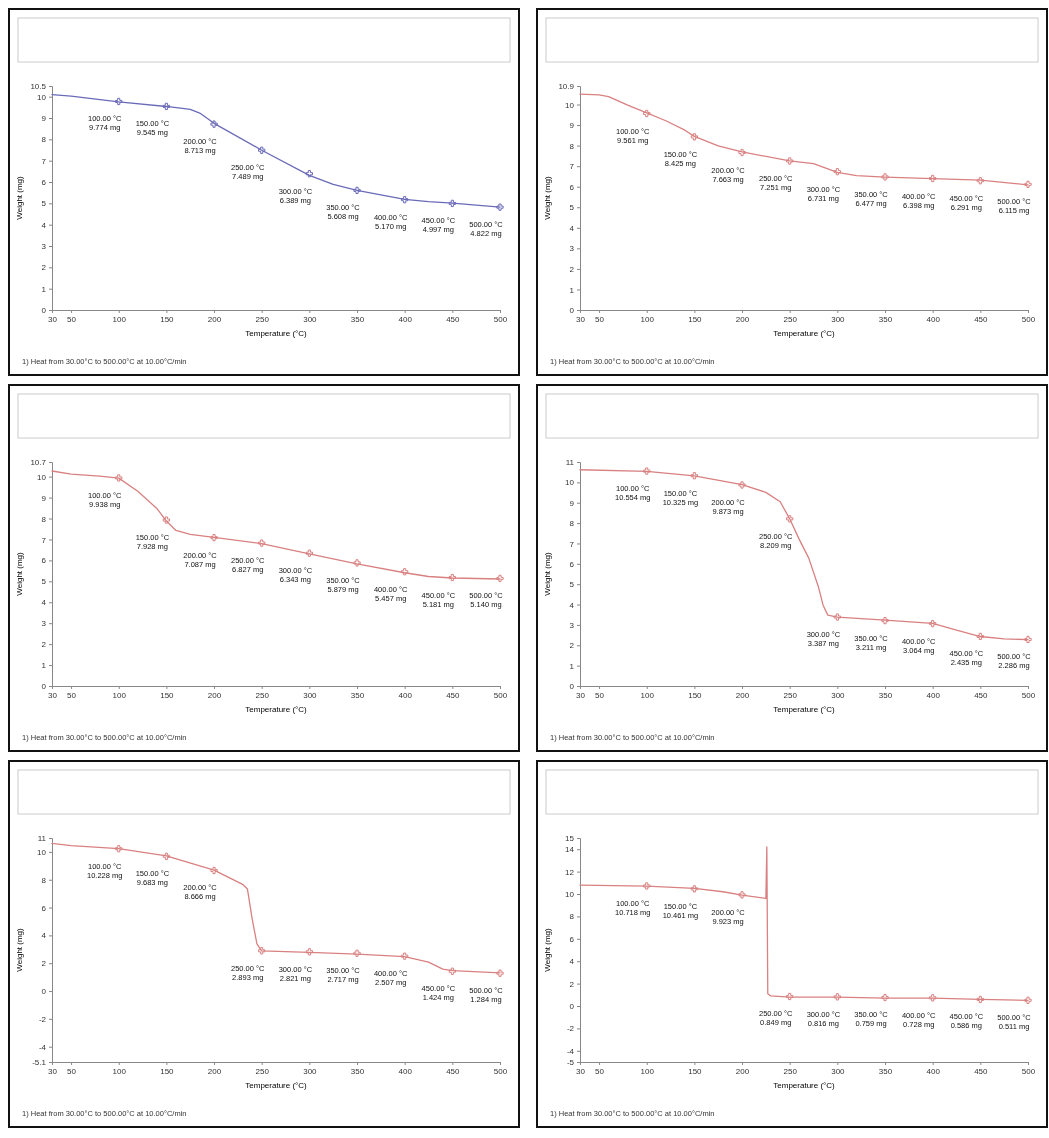 This screenshot has height=1138, width=1049. Describe the element at coordinates (39, 1063) in the screenshot. I see `y-tick-label: -5.1` at that location.